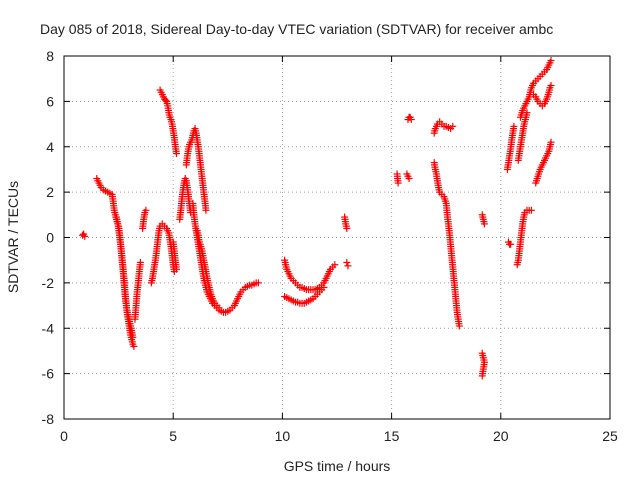  Describe the element at coordinates (173, 436) in the screenshot. I see `x-tick-label: 5` at that location.